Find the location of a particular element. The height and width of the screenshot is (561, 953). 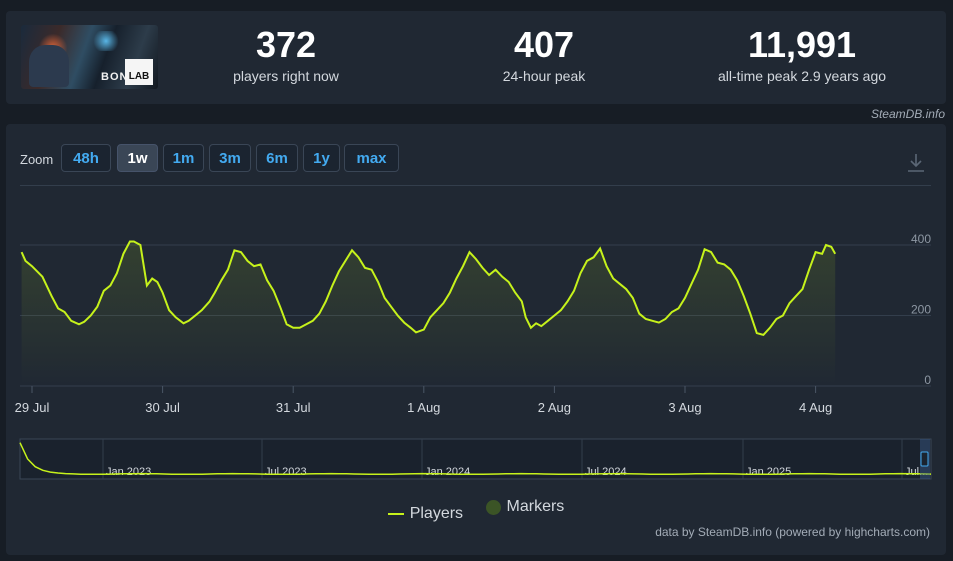

x-tick-label: 4 Aug is located at coordinates (815, 407).